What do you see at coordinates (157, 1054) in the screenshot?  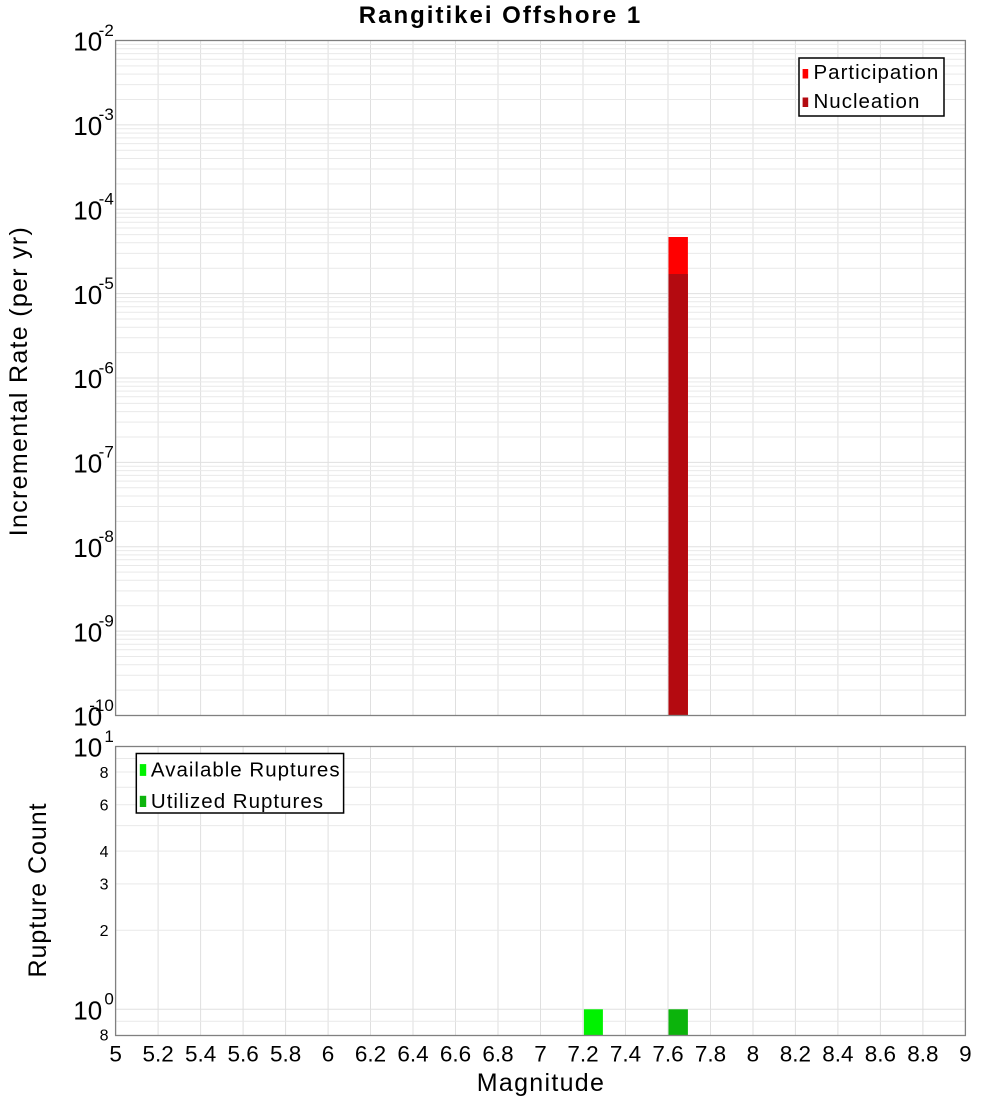 I see `svg-text: 5.2` at bounding box center [157, 1054].